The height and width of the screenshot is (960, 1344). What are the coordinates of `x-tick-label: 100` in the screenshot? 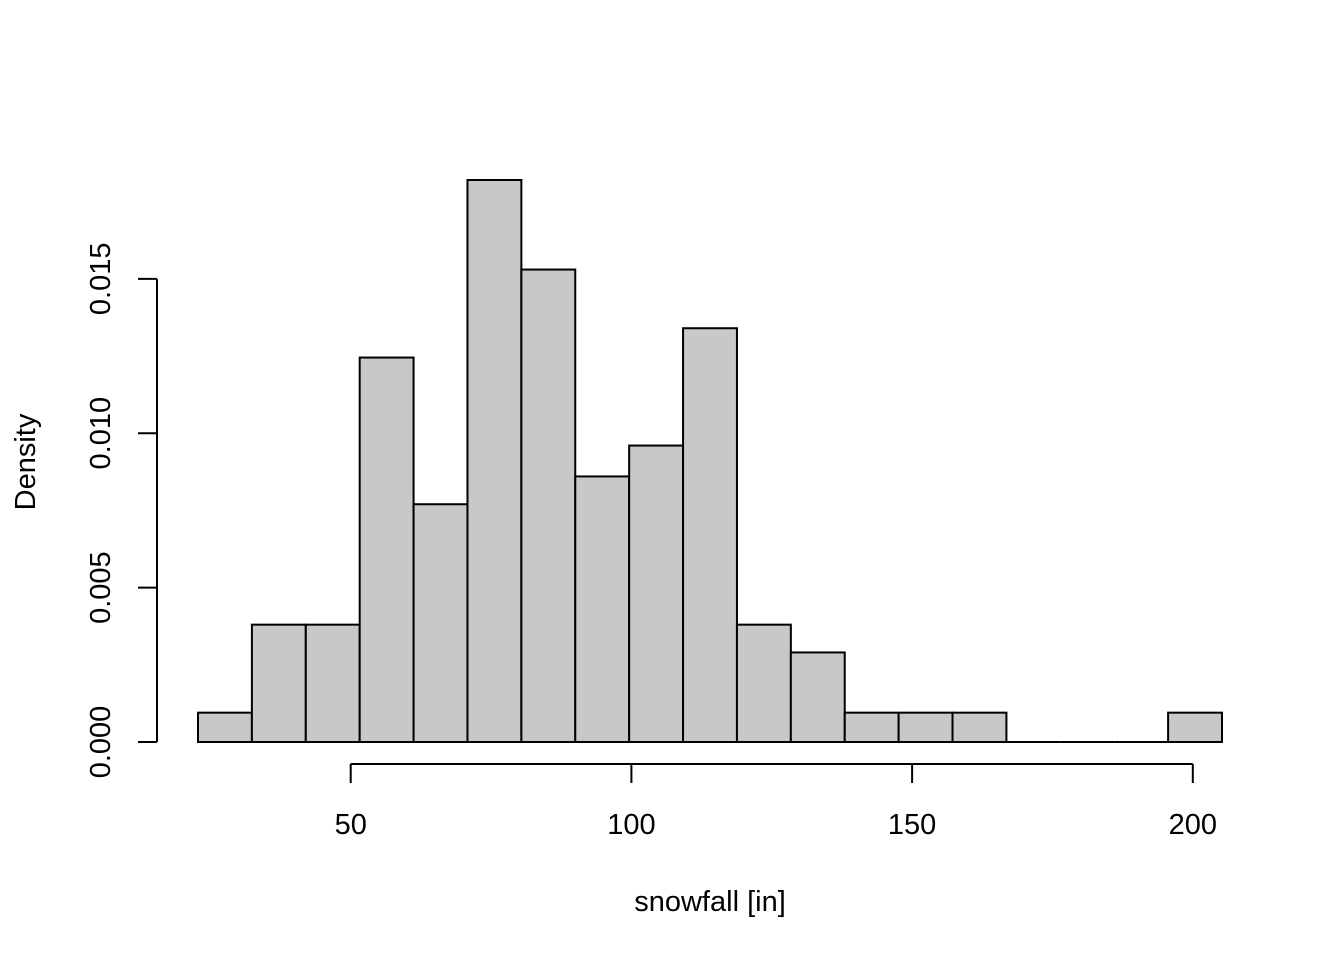 It's located at (631, 825).